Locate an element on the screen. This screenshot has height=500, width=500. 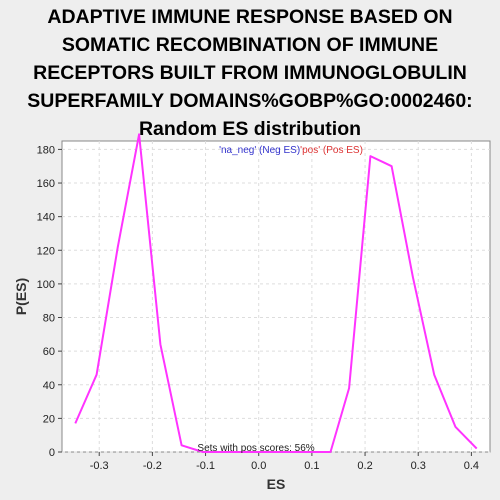
x-tick-label: 0.1 is located at coordinates (311, 466).